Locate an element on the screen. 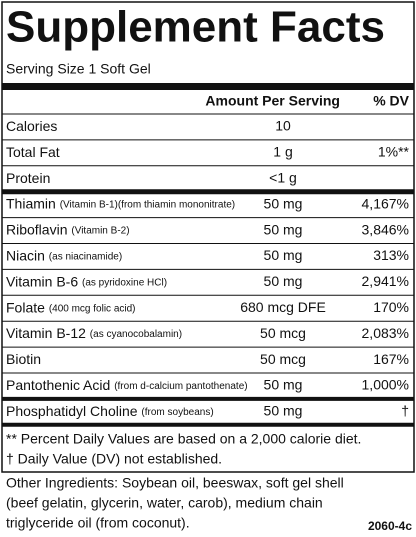 The width and height of the screenshot is (416, 537). ingredients: triglyceride oil (from coconut). is located at coordinates (98, 523).